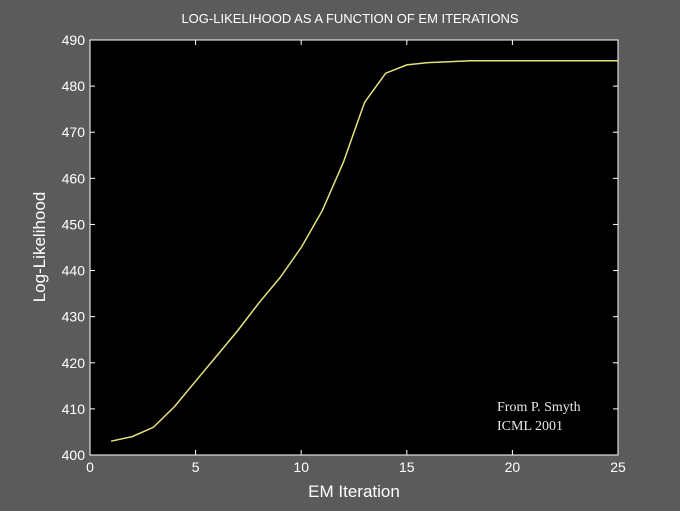 This screenshot has height=511, width=680. What do you see at coordinates (74, 271) in the screenshot?
I see `y-tick-label: 440` at bounding box center [74, 271].